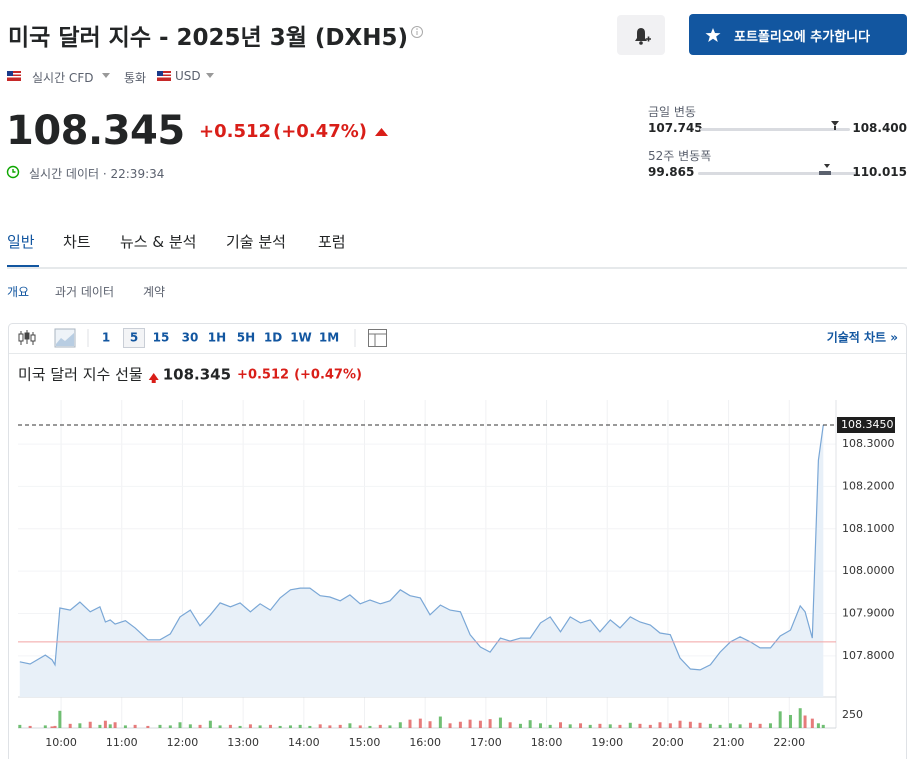  I want to click on currency: USD, so click(188, 76).